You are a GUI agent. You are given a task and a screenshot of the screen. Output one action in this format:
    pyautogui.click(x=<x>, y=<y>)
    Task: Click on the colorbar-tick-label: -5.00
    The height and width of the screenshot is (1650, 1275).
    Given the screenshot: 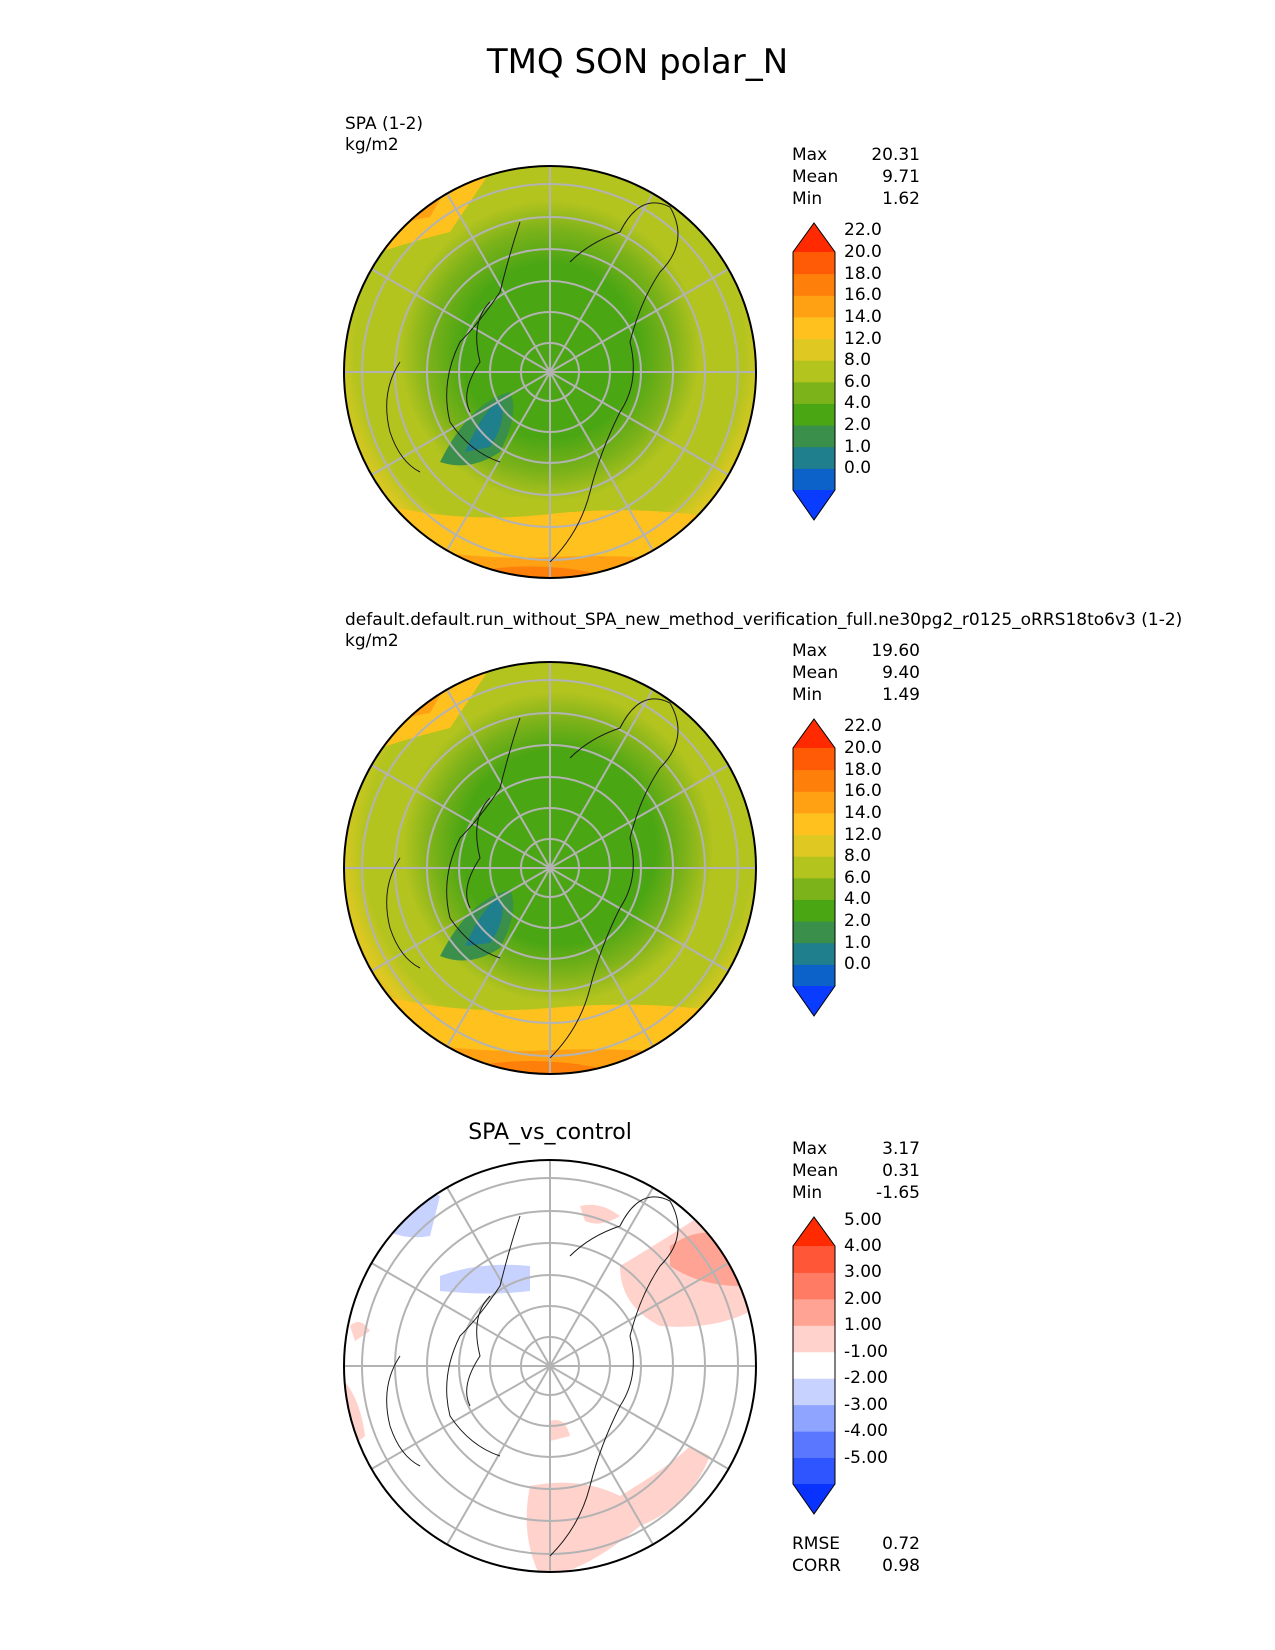 What is the action you would take?
    pyautogui.click(x=866, y=1457)
    